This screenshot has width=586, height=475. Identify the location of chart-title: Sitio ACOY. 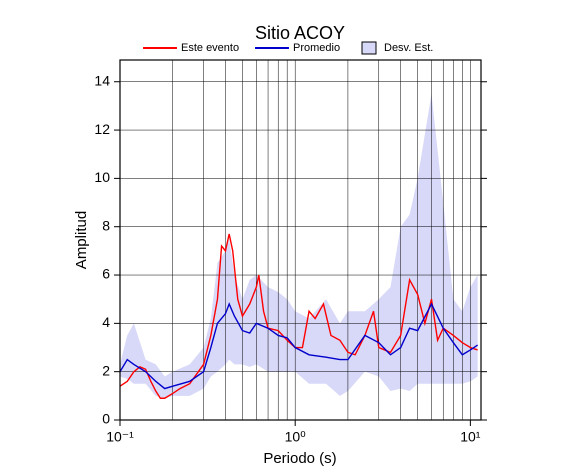
(300, 33).